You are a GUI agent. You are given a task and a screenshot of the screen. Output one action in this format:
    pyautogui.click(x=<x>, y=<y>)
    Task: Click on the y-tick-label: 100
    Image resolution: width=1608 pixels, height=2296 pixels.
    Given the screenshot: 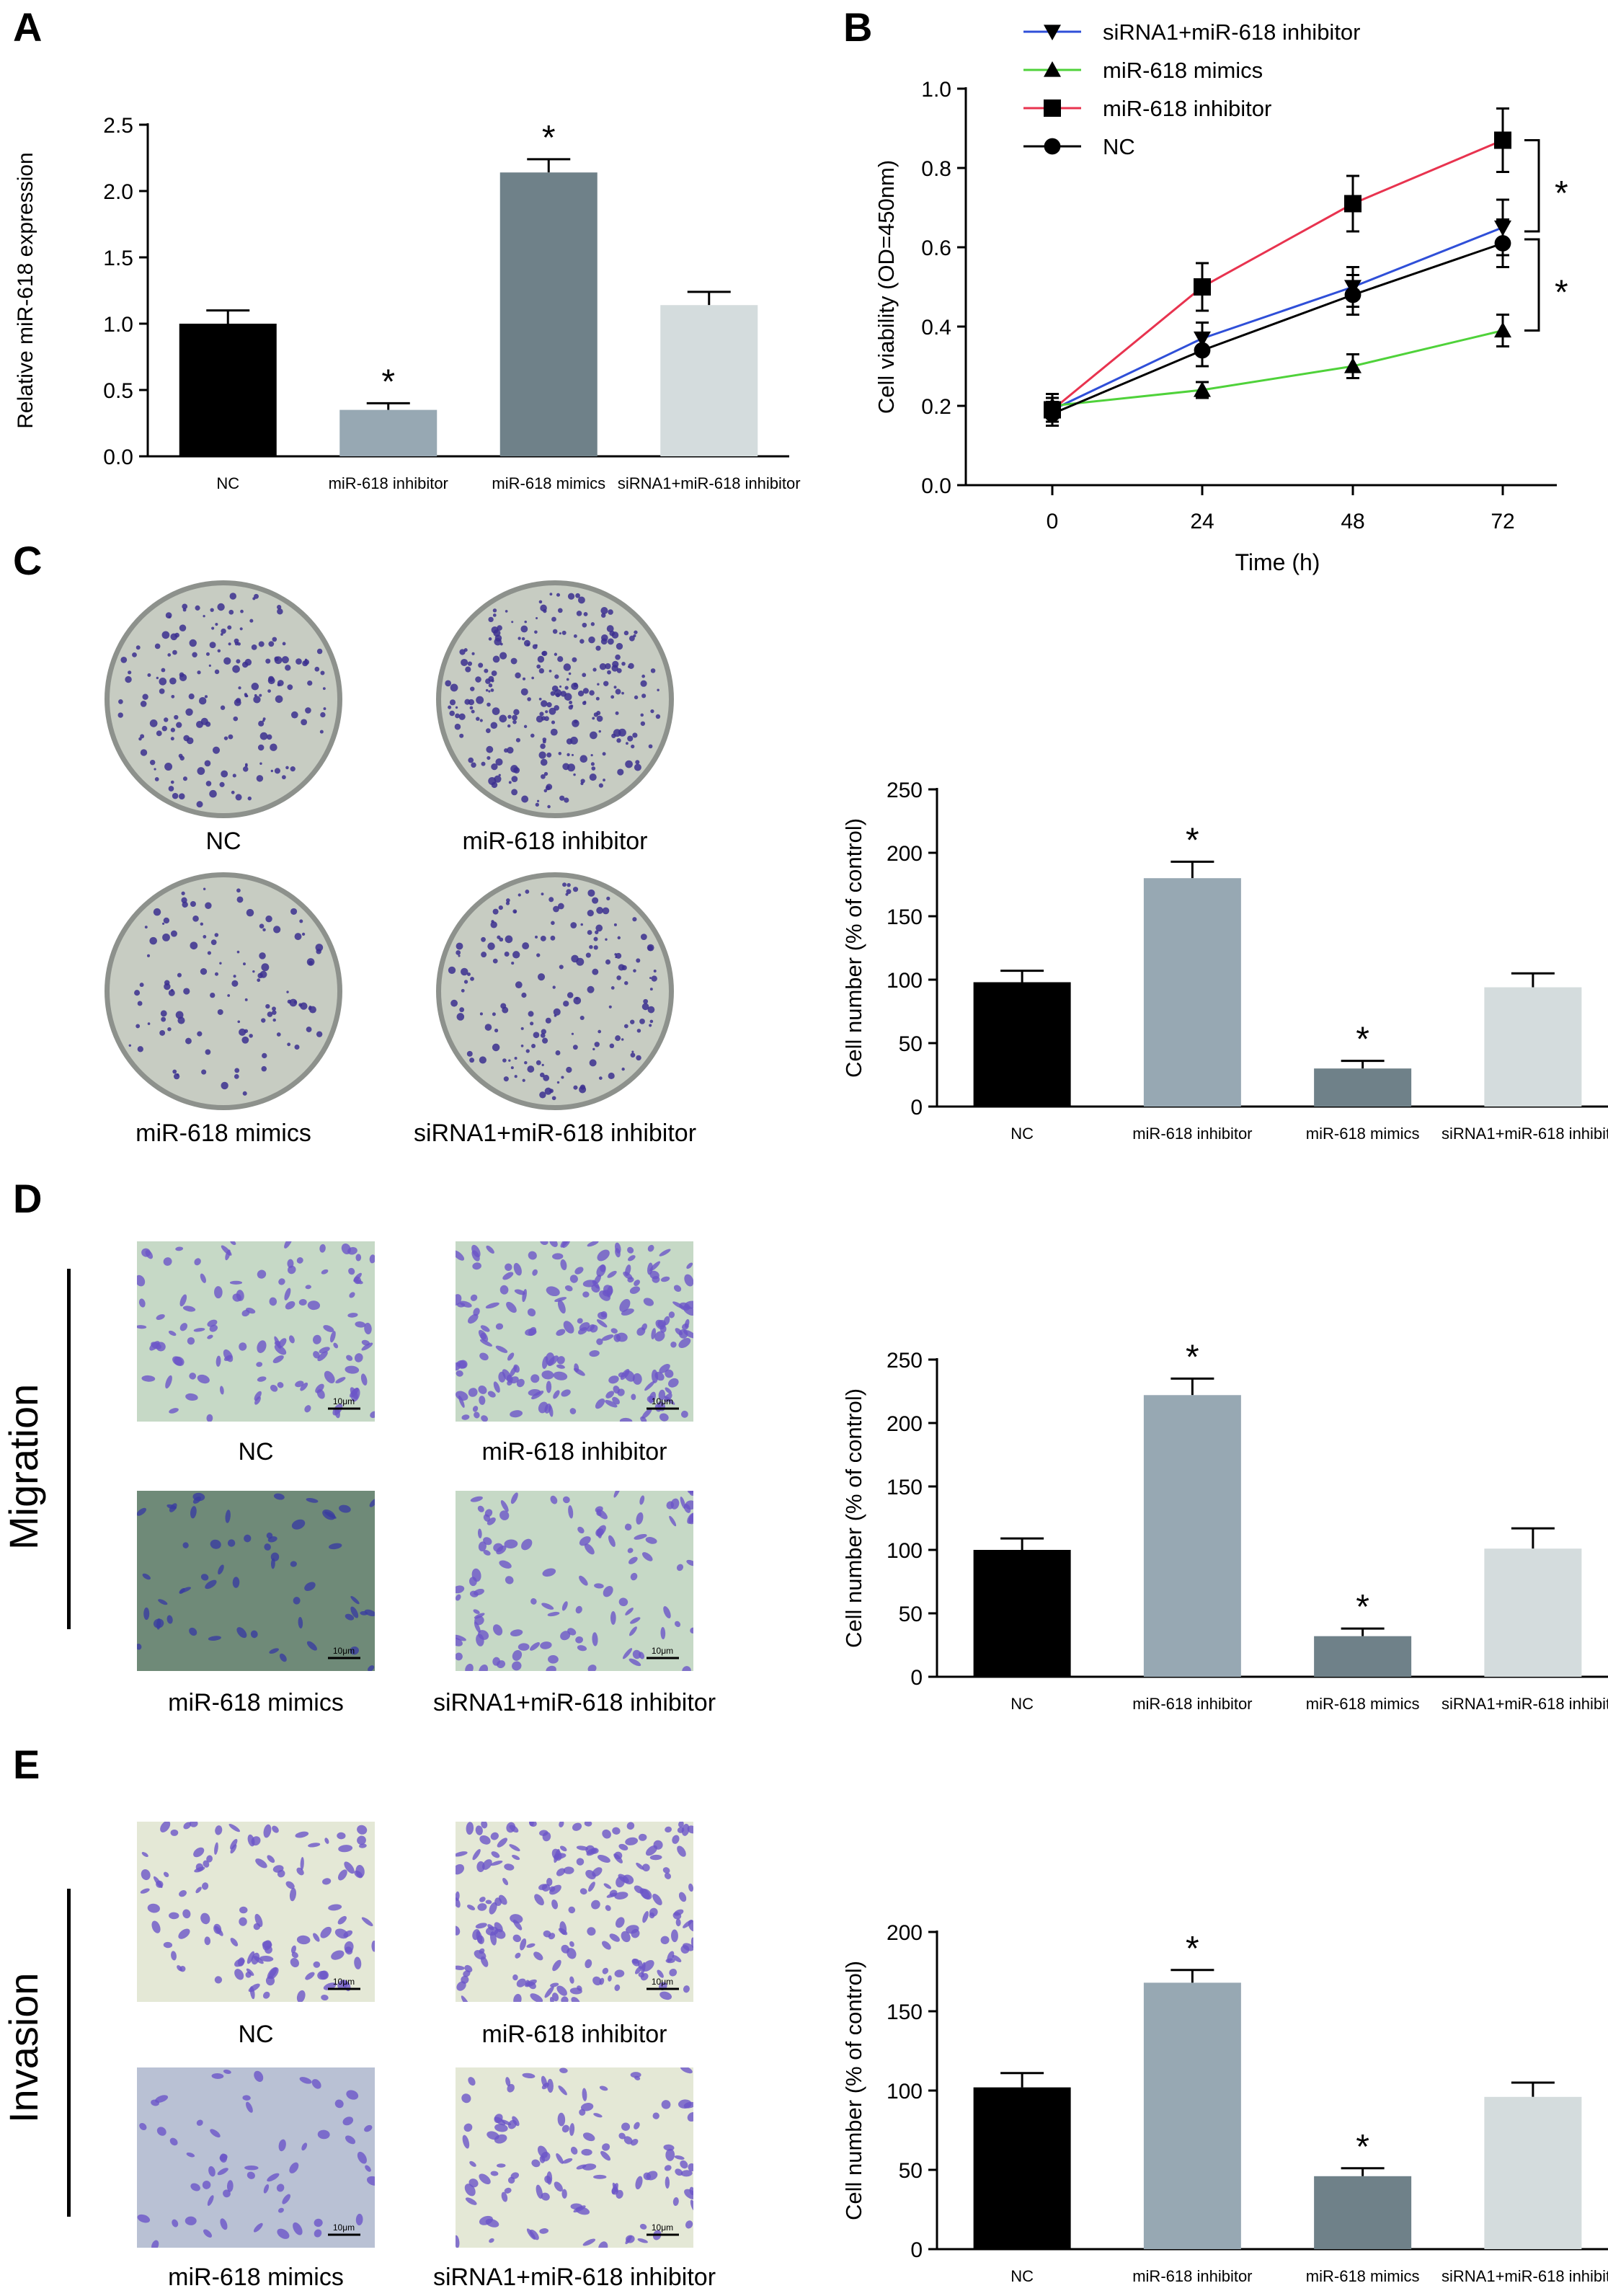 What is the action you would take?
    pyautogui.click(x=905, y=981)
    